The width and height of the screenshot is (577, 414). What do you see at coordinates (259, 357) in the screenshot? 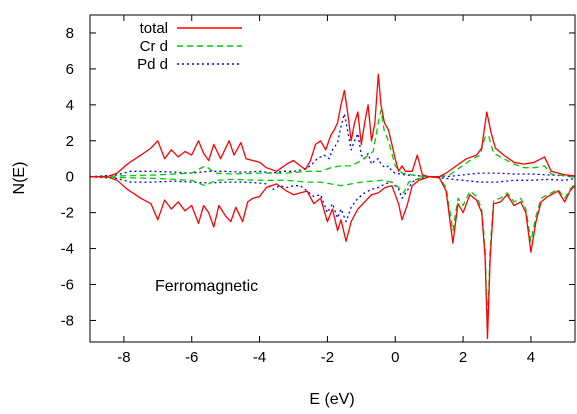
I see `x-tick-label: -4` at bounding box center [259, 357].